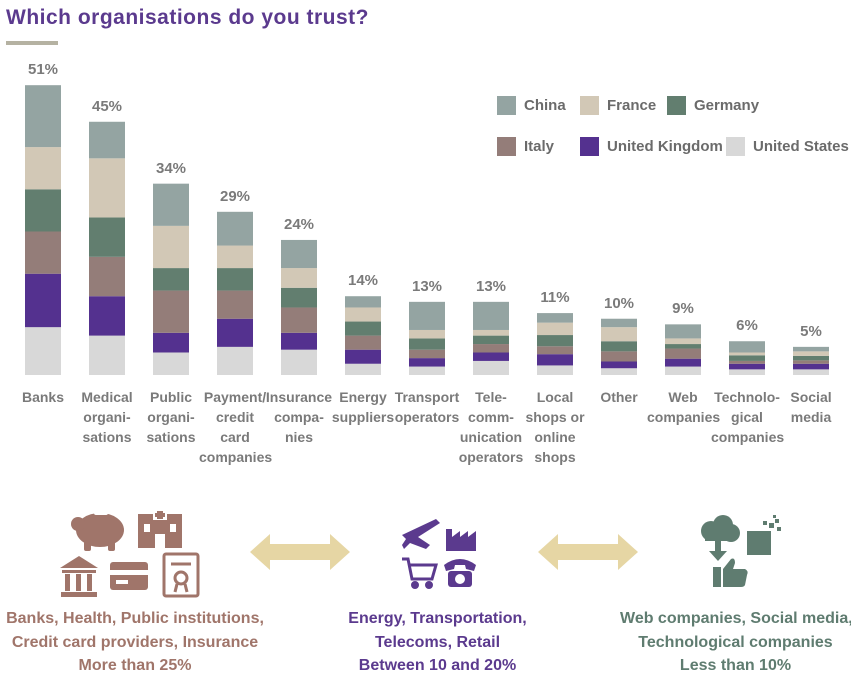 This screenshot has height=688, width=851. I want to click on chart-title: Which organisations do you trust?, so click(187, 17).